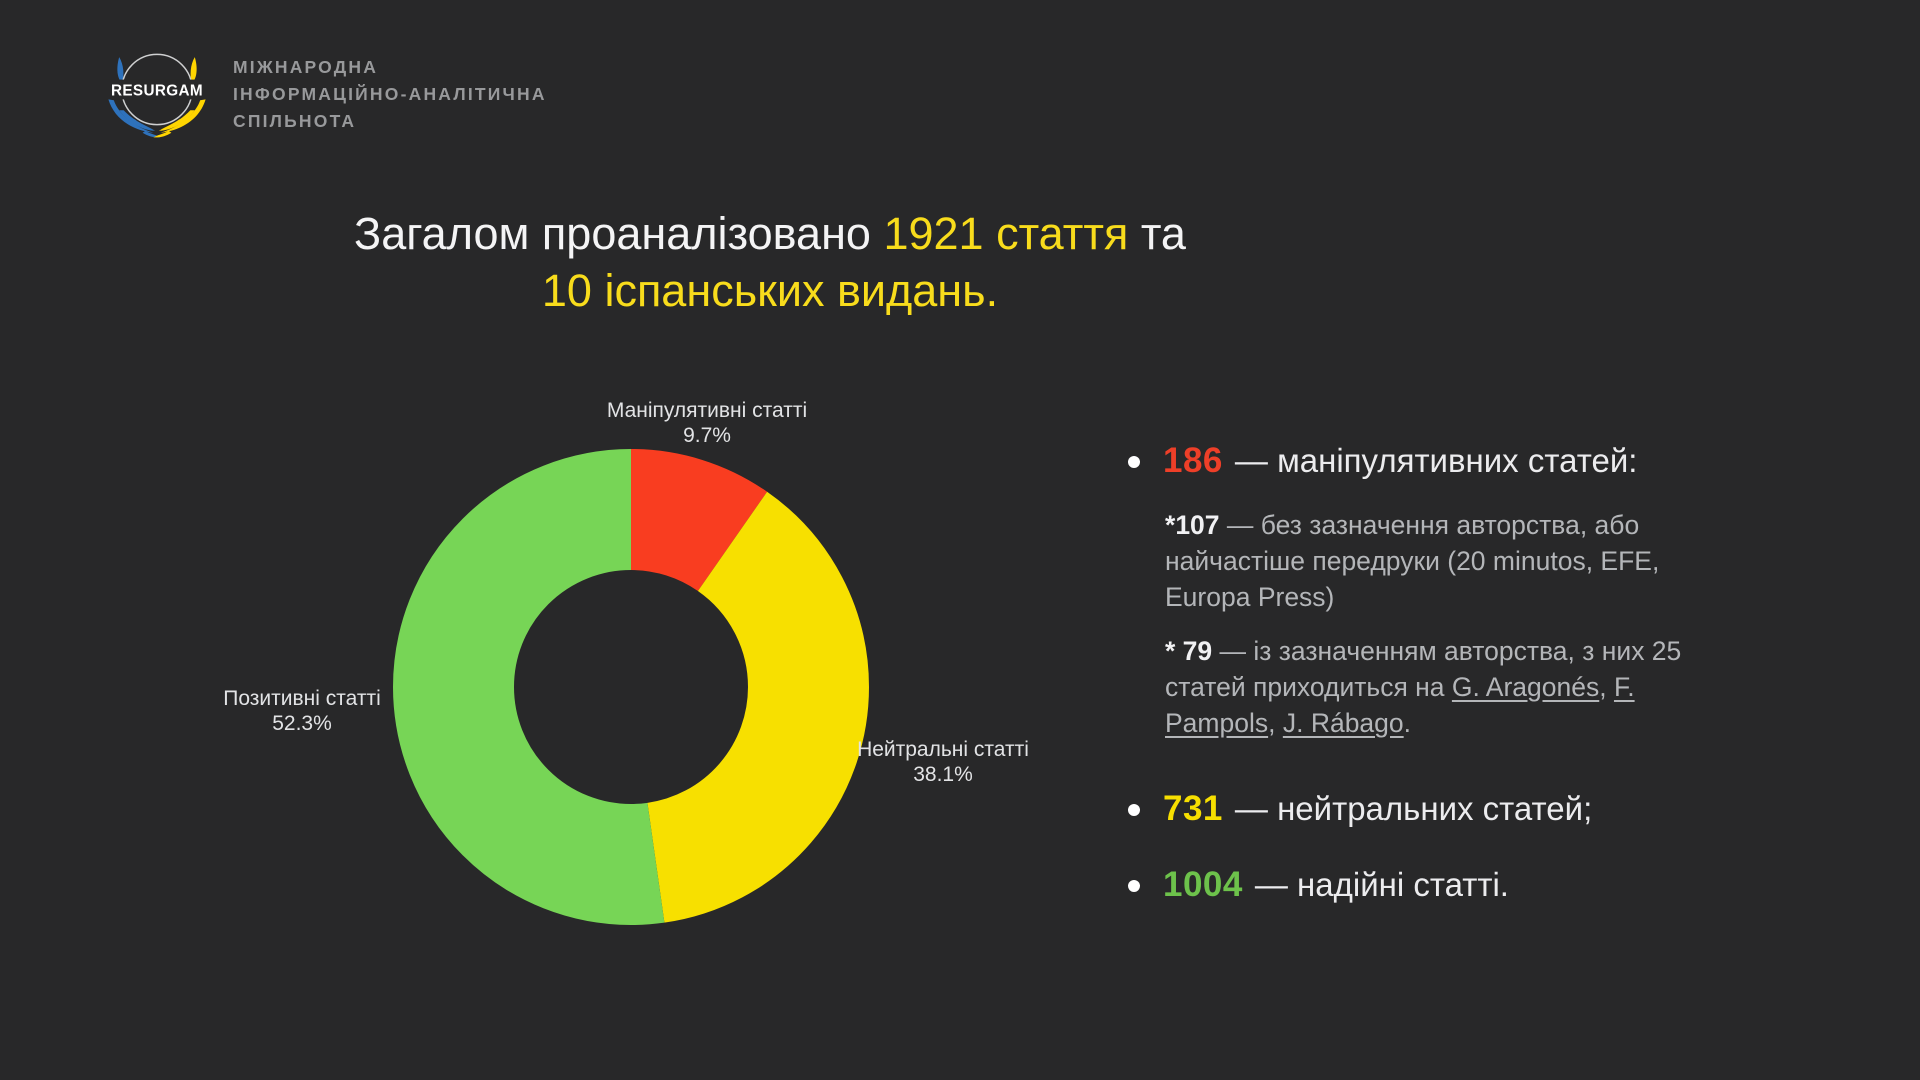  I want to click on stat-manipulative: 186 — маніпулятивних статей:, so click(1478, 461).